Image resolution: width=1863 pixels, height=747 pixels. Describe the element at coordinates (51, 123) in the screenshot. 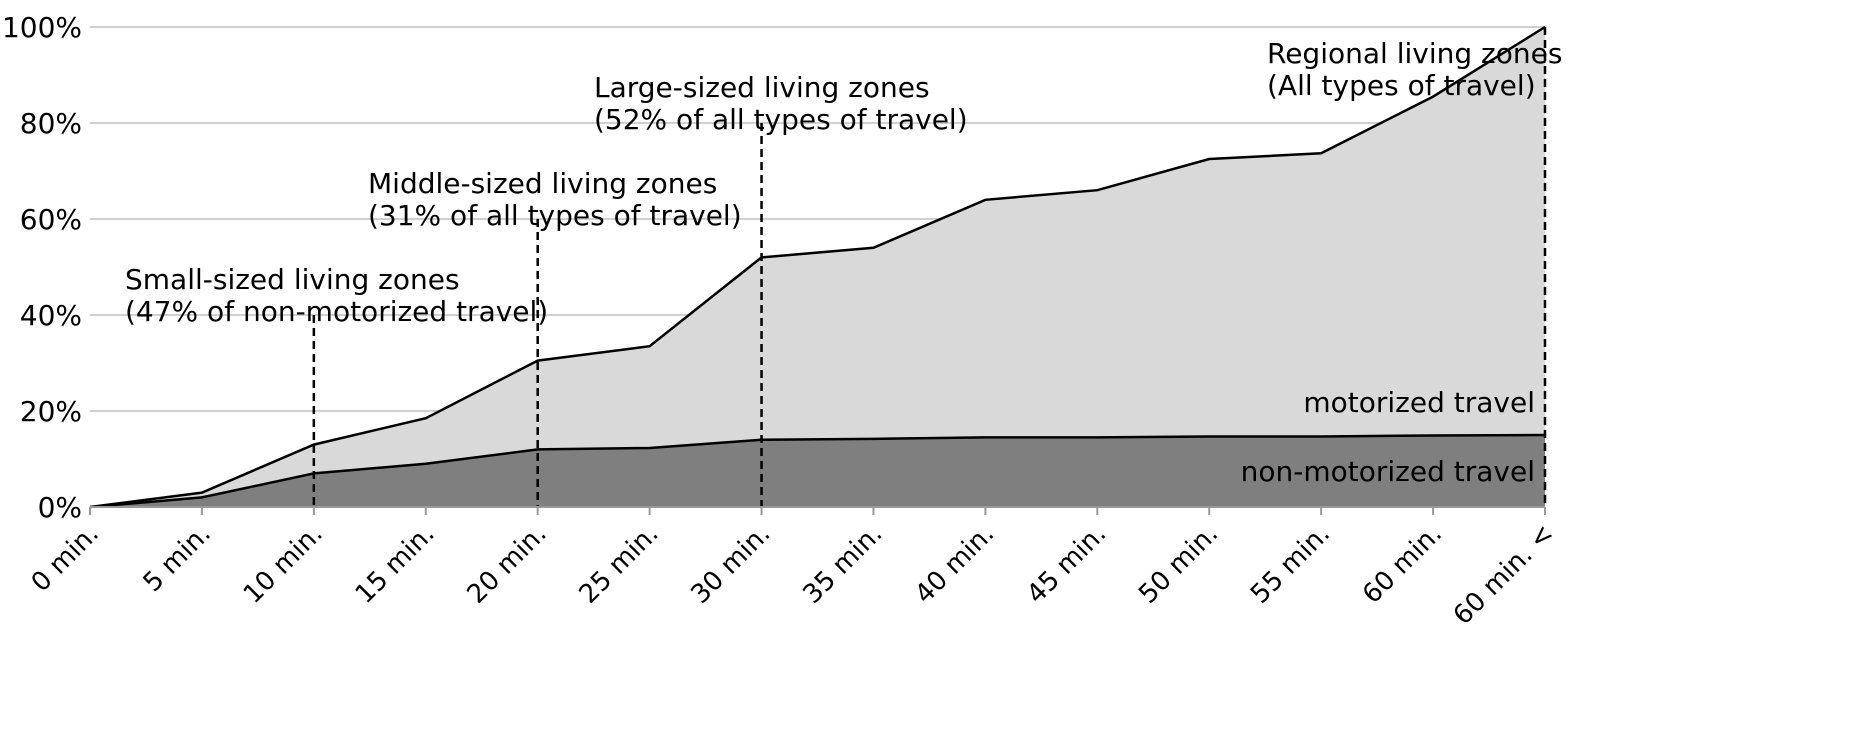

I see `y-tick-label: 80%` at that location.